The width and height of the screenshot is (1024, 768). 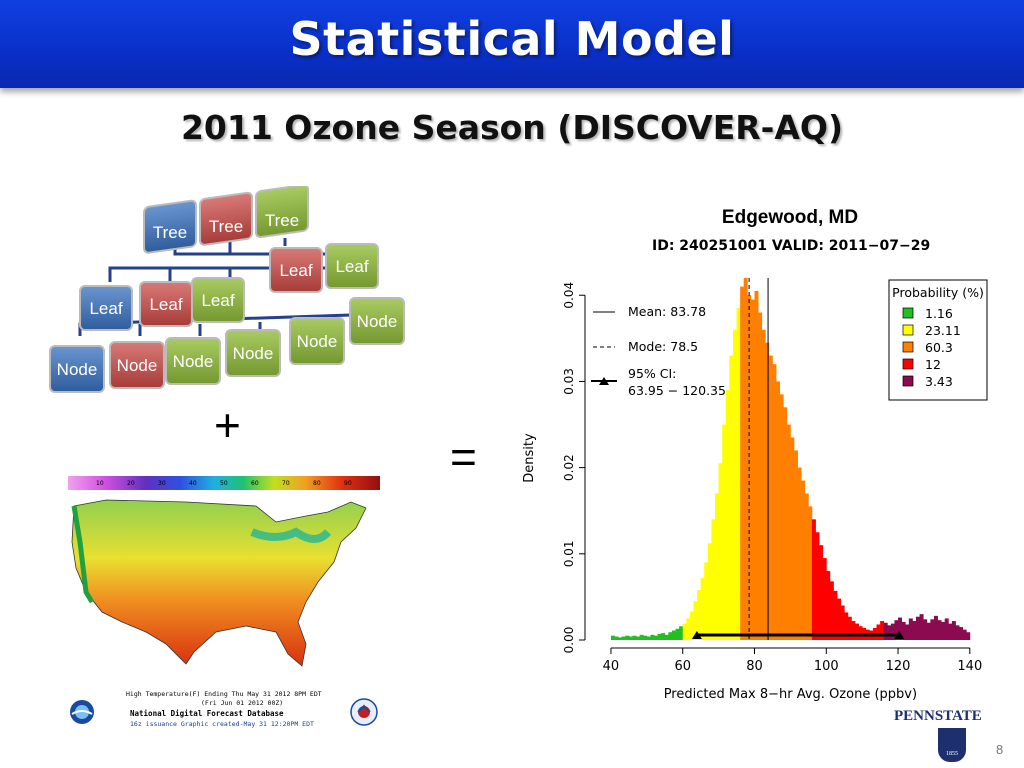 What do you see at coordinates (569, 295) in the screenshot?
I see `y-tick-label: 0.04` at bounding box center [569, 295].